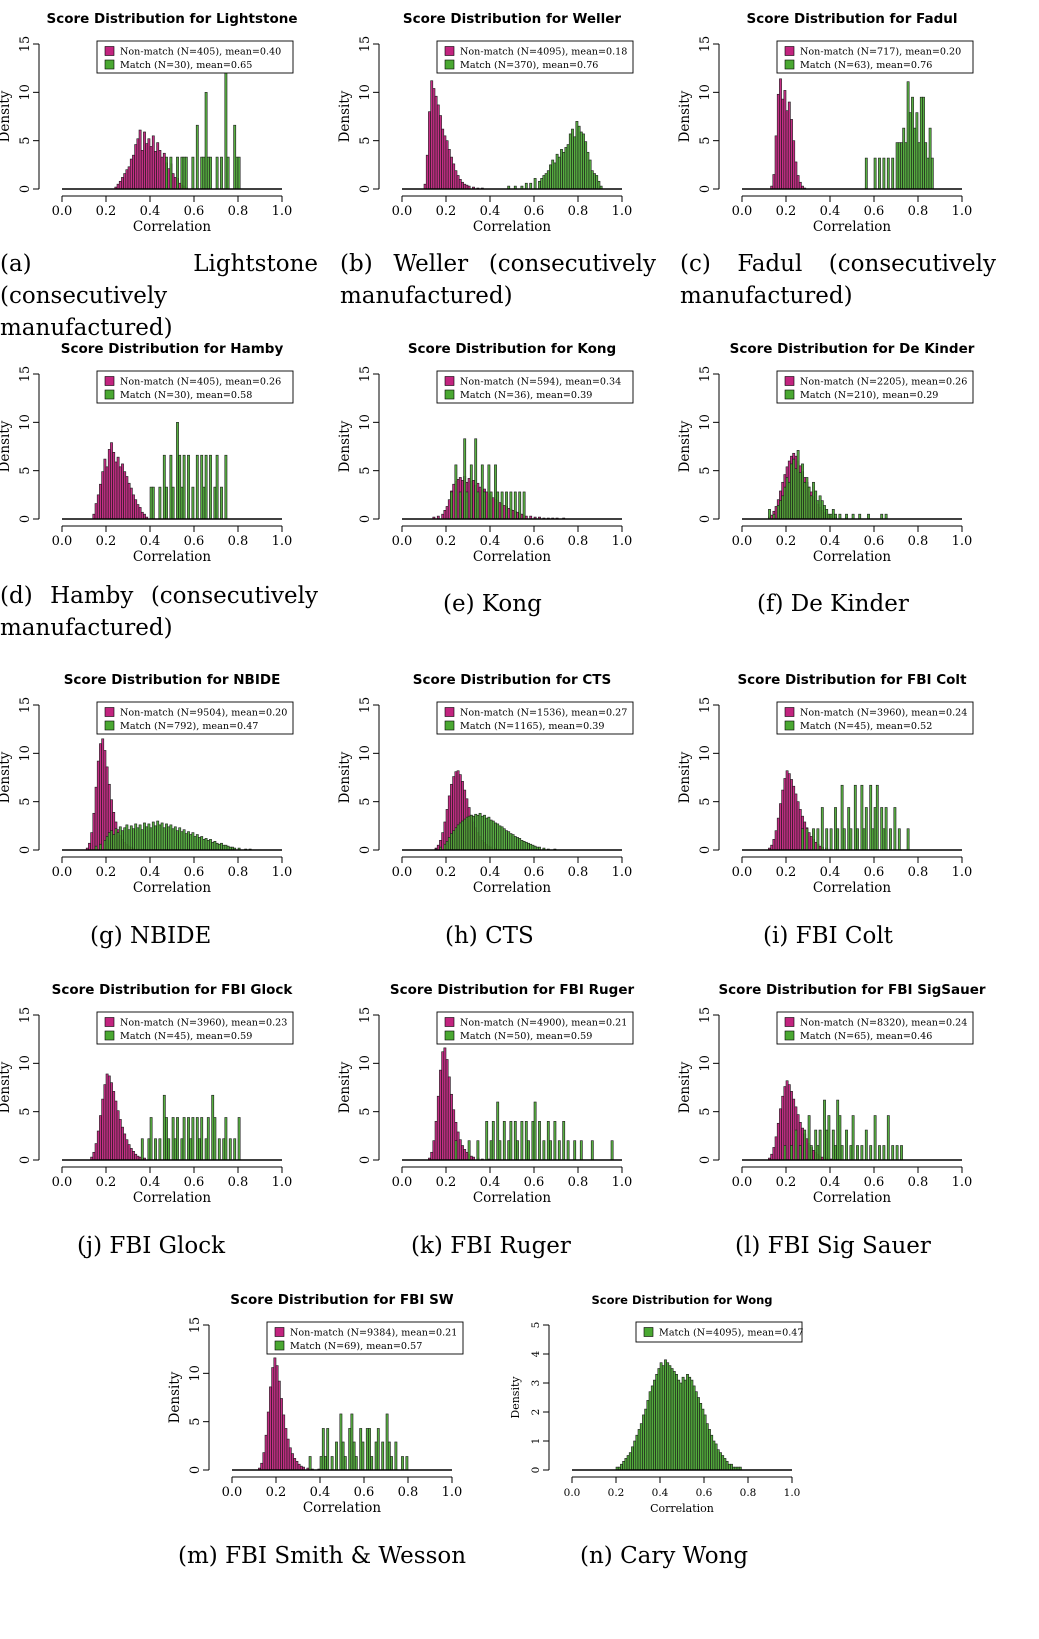 This screenshot has height=1639, width=1039. I want to click on chart-title: Score Distribution for CTS, so click(512, 680).